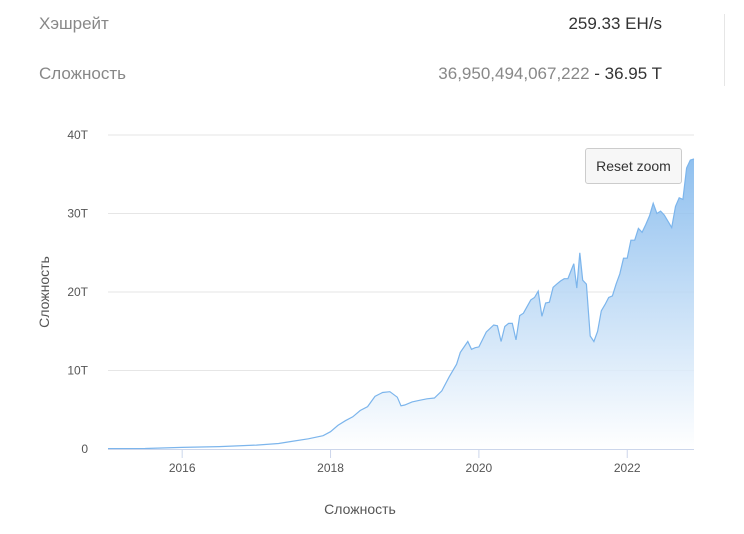 This screenshot has width=744, height=534. What do you see at coordinates (84, 449) in the screenshot?
I see `y-tick-label: 0` at bounding box center [84, 449].